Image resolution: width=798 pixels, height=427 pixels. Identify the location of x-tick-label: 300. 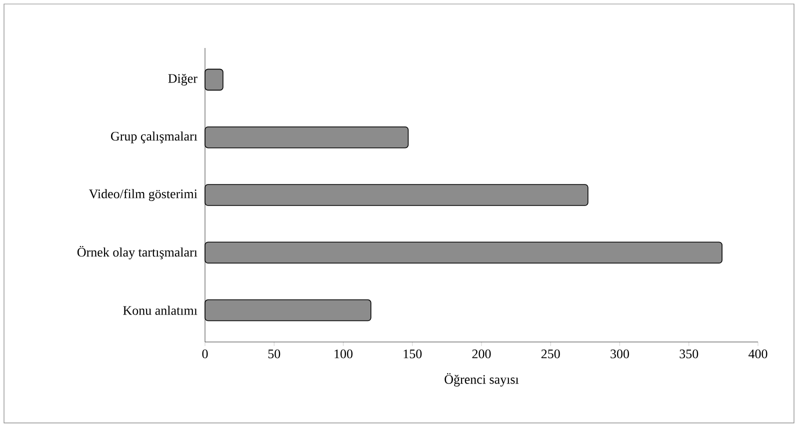
(620, 354).